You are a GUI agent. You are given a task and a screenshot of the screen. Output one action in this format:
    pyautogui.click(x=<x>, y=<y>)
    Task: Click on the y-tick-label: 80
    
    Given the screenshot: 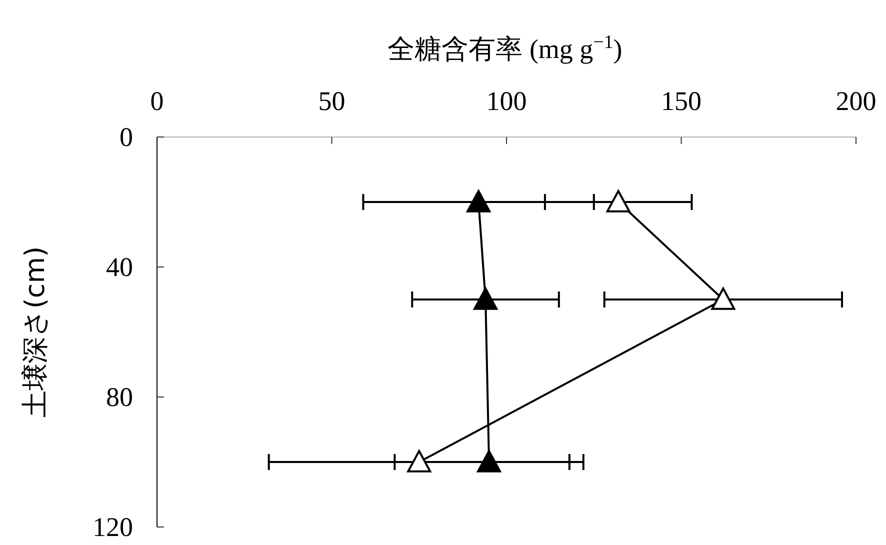 What is the action you would take?
    pyautogui.click(x=119, y=397)
    